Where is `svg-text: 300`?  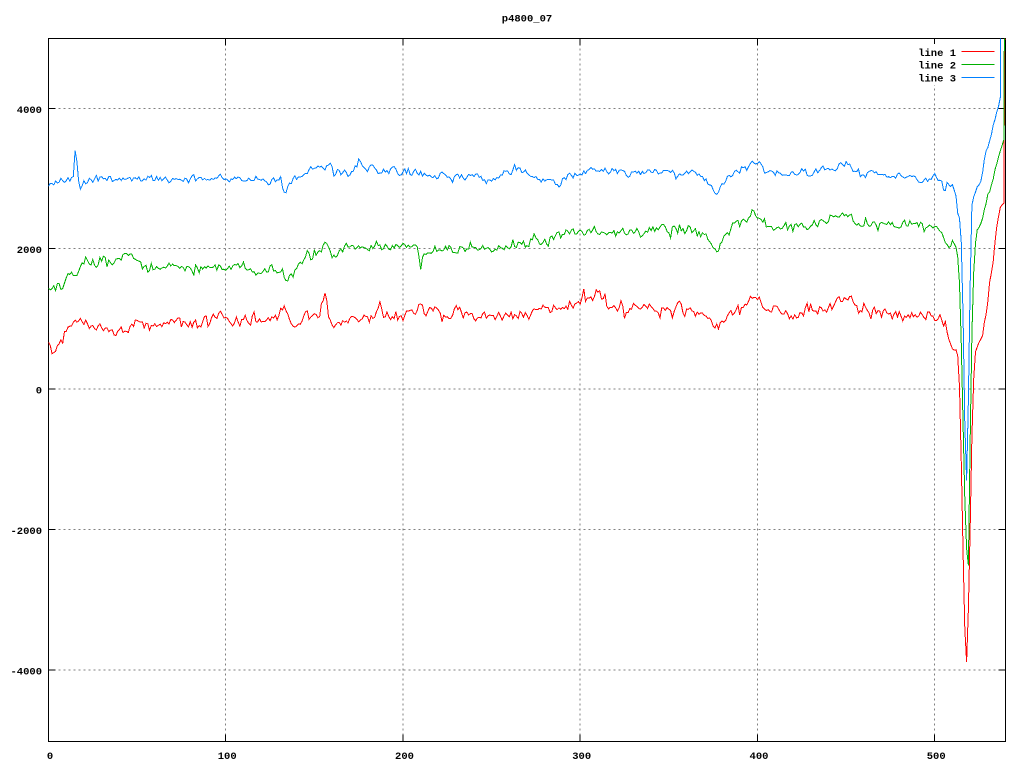
svg-text: 300 is located at coordinates (581, 757).